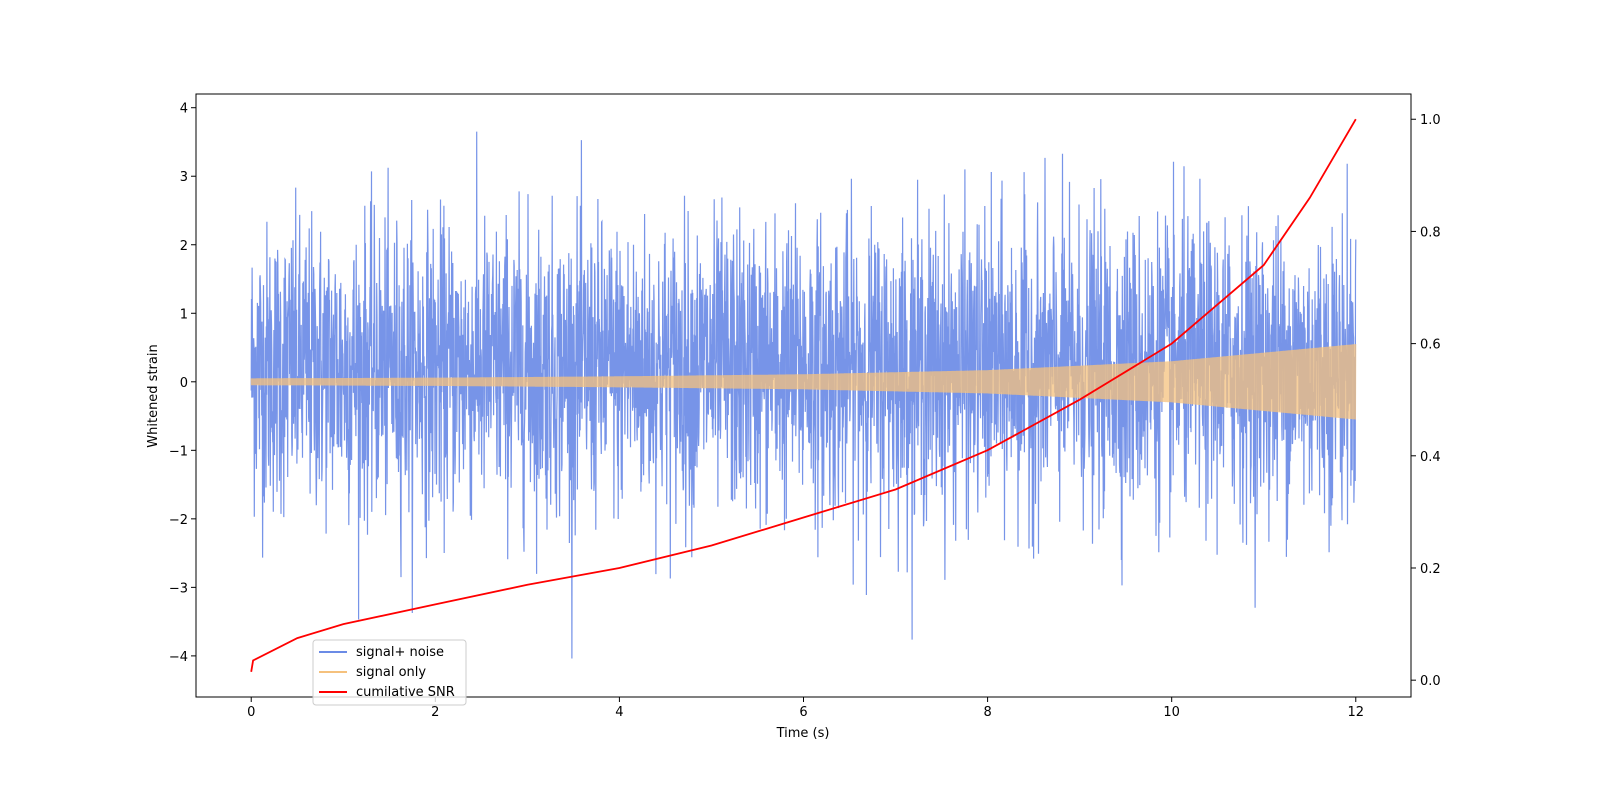  What do you see at coordinates (803, 382) in the screenshot?
I see `series-signal-only` at bounding box center [803, 382].